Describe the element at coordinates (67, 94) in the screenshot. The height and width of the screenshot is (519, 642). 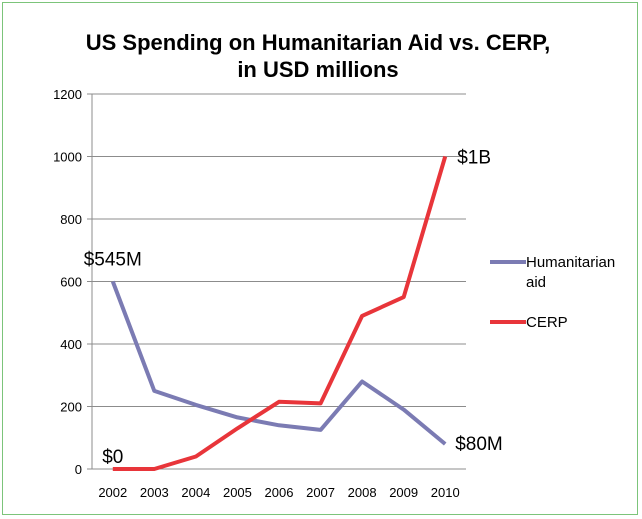
I see `y-tick-label: 1200` at that location.